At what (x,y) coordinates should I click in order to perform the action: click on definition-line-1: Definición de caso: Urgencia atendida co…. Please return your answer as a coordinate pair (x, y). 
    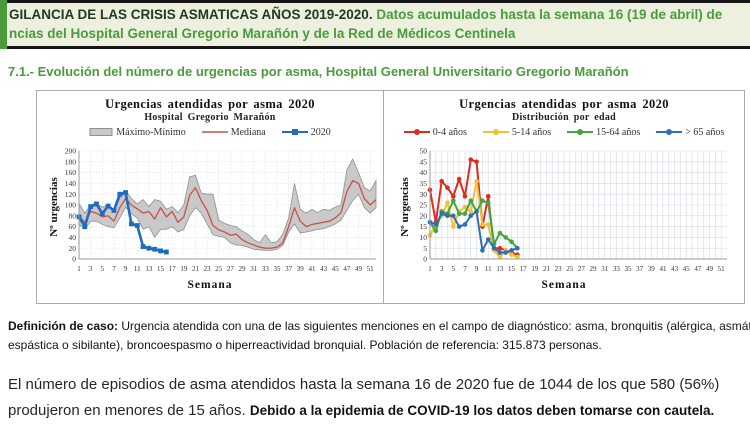
    Looking at the image, I should click on (379, 326).